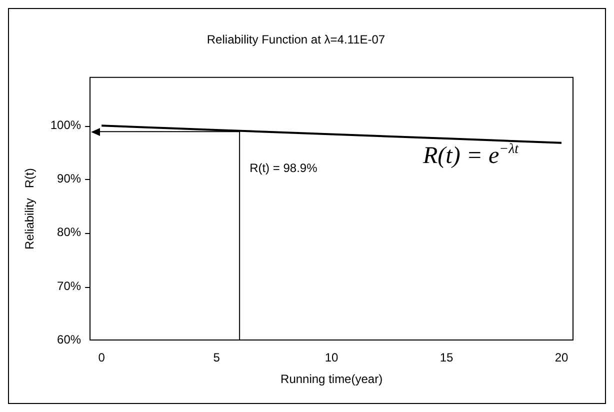 The height and width of the screenshot is (412, 614). Describe the element at coordinates (102, 357) in the screenshot. I see `x-tick-label: 0` at that location.